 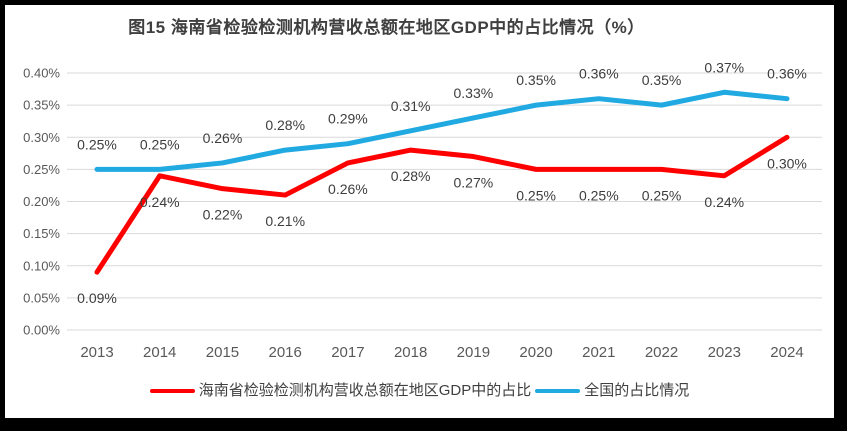 What do you see at coordinates (159, 352) in the screenshot?
I see `x-axis-tick-label: 2014` at bounding box center [159, 352].